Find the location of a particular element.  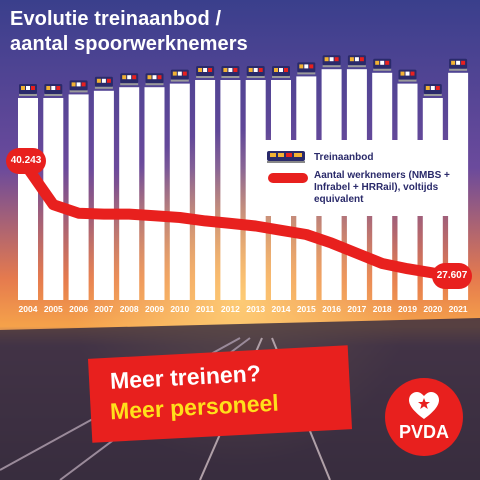

x-tick-label: 2019 is located at coordinates (407, 309).